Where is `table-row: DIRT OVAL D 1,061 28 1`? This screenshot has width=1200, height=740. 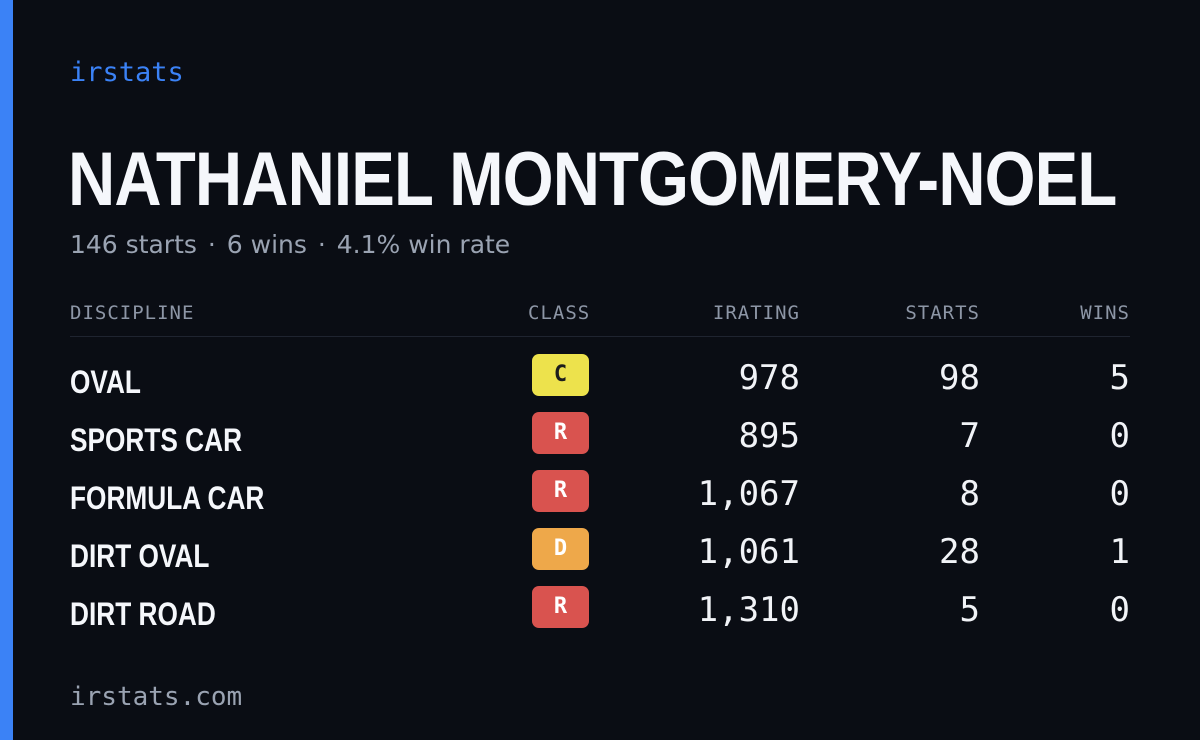
table-row: DIRT OVAL D 1,061 28 1 is located at coordinates (600, 557).